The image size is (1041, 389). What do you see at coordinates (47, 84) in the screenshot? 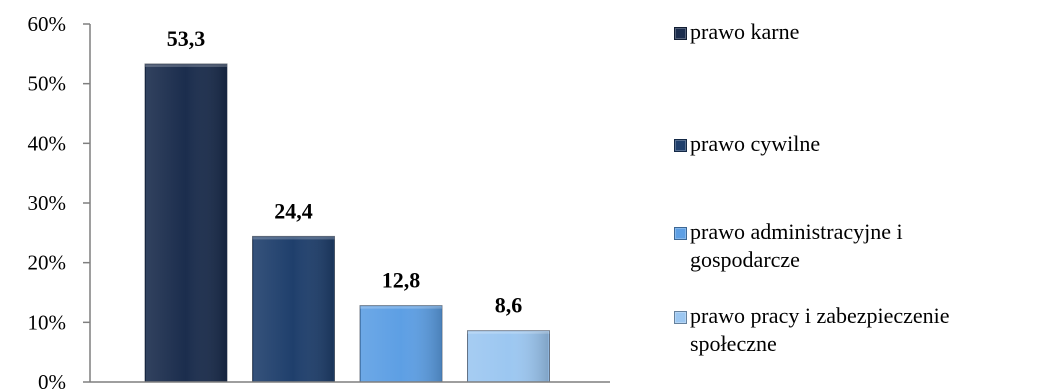
I see `y-tick-label: 50%` at bounding box center [47, 84].